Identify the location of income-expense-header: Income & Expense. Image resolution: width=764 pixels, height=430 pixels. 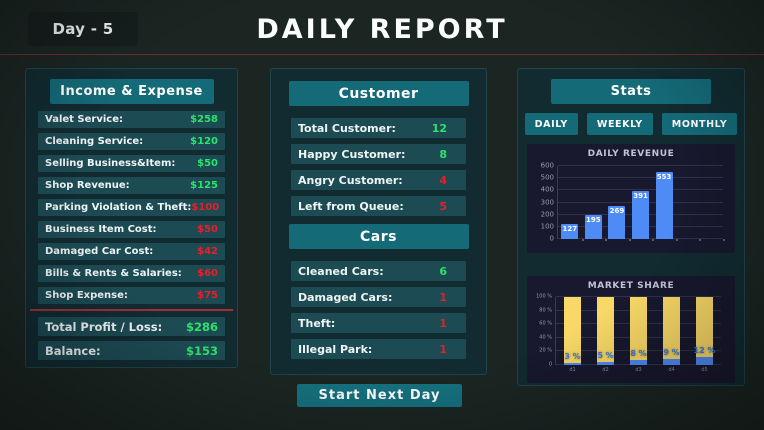
(131, 91).